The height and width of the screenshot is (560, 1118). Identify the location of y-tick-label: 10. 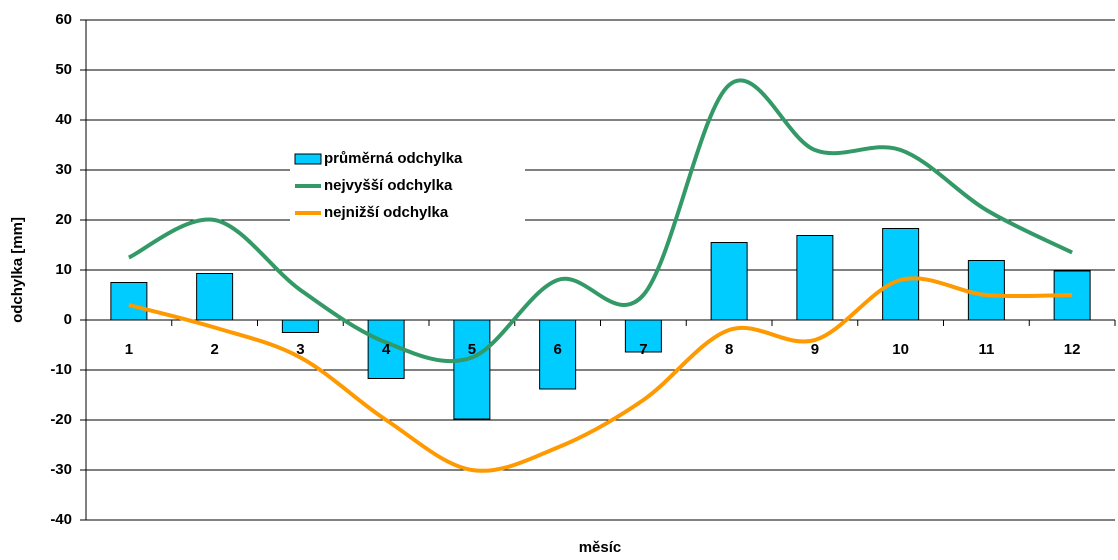
(63, 269).